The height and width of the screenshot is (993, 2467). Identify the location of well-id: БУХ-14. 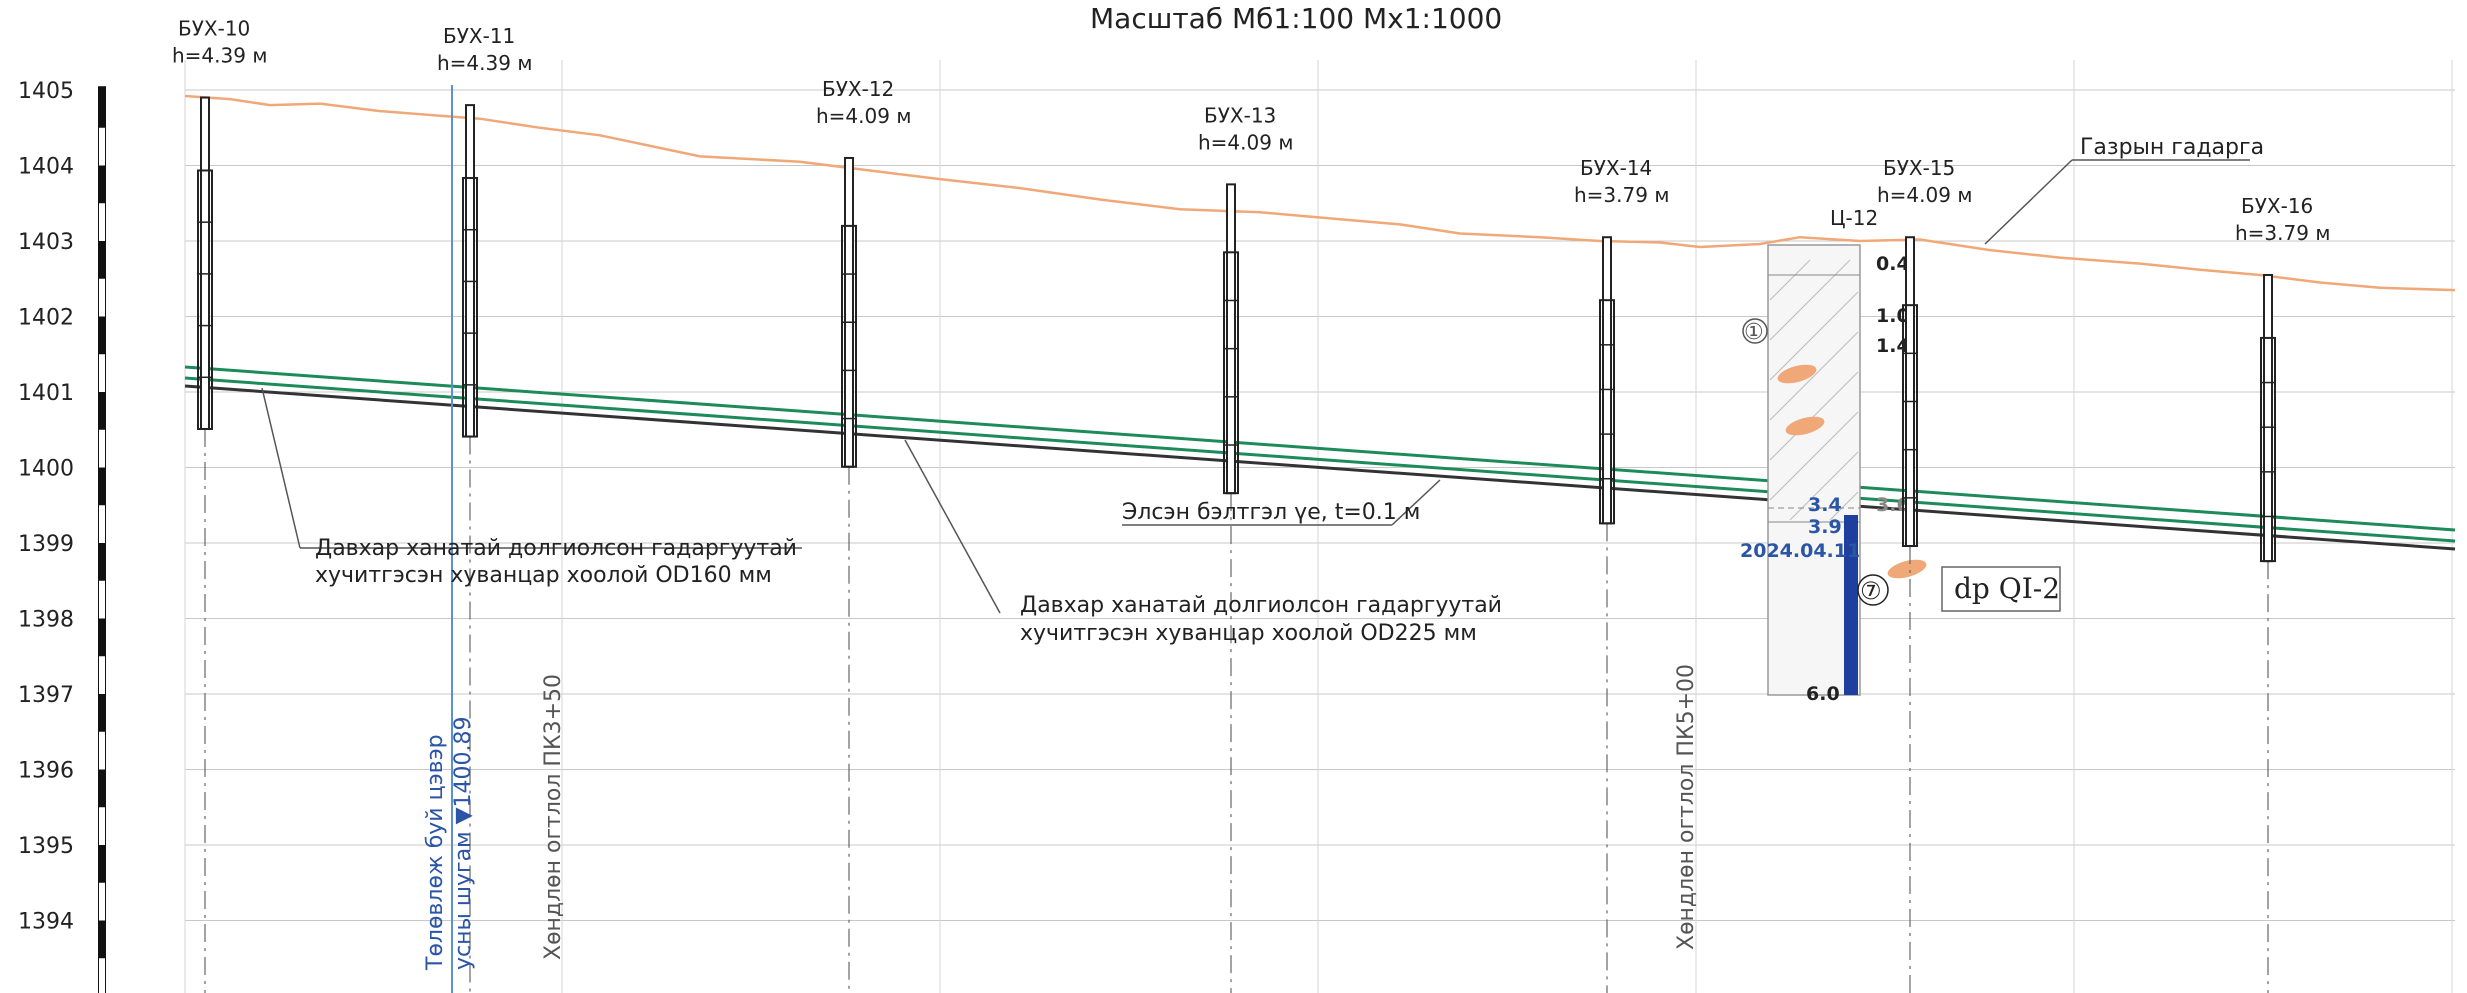
(1616, 168).